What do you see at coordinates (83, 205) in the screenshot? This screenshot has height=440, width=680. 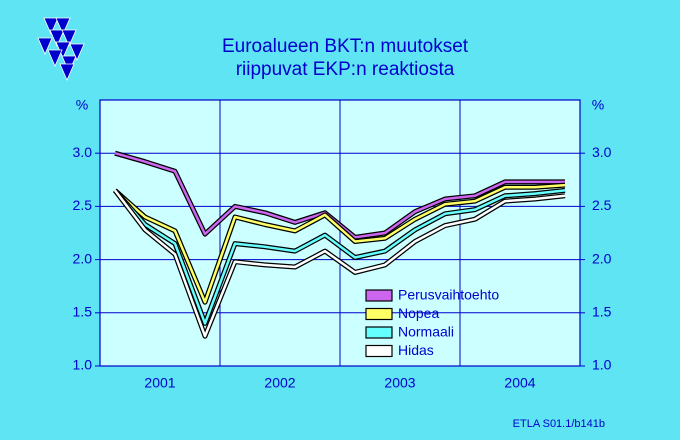 I see `y-tick-label: 2.5` at bounding box center [83, 205].